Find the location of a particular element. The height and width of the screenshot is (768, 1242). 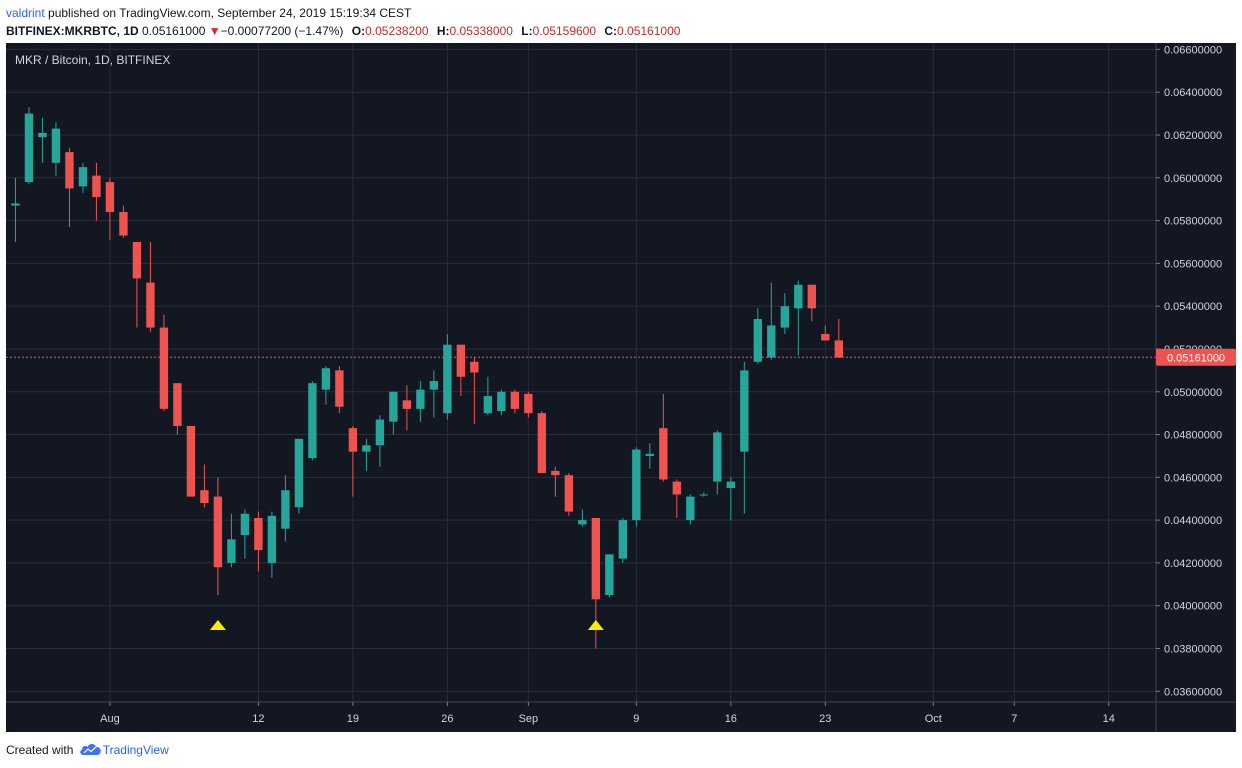

tradingview-brand-link: TradingView is located at coordinates (123, 750).